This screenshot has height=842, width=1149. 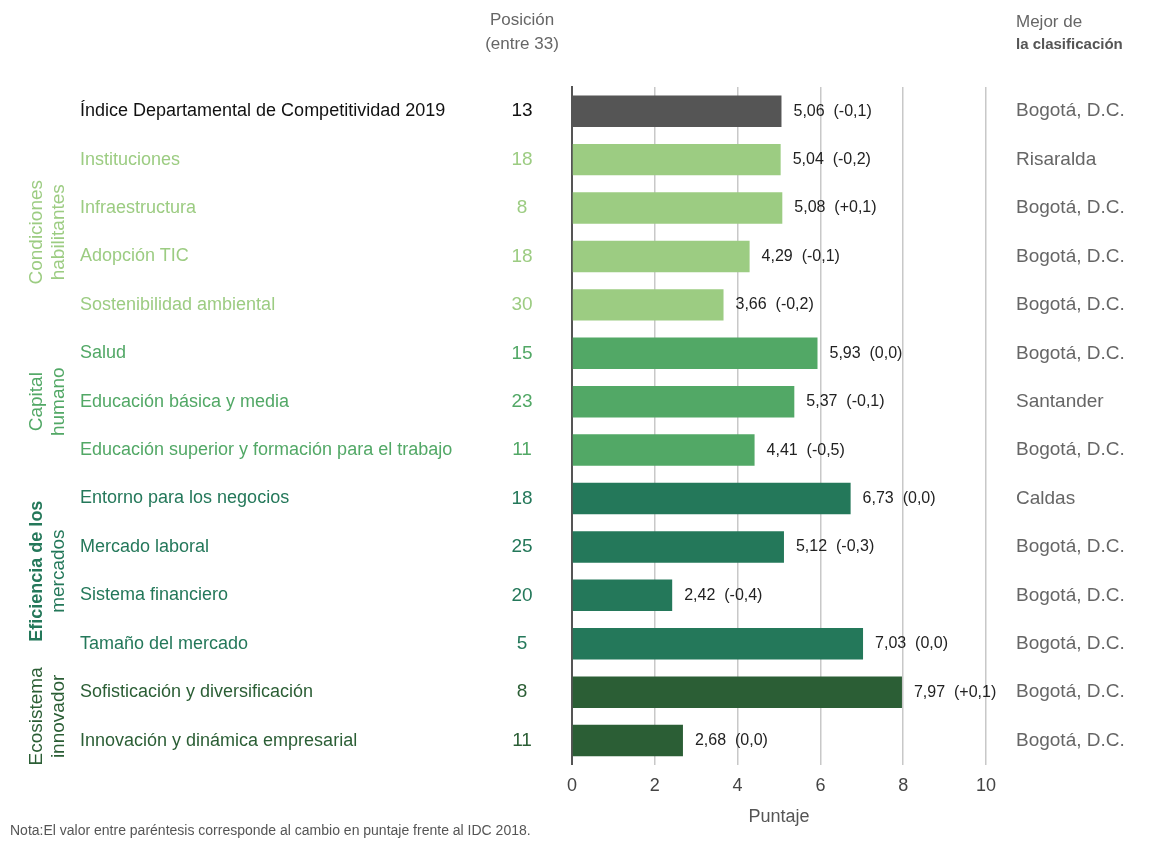 What do you see at coordinates (955, 691) in the screenshot?
I see `data-label: 7,97 (+0,1)` at bounding box center [955, 691].